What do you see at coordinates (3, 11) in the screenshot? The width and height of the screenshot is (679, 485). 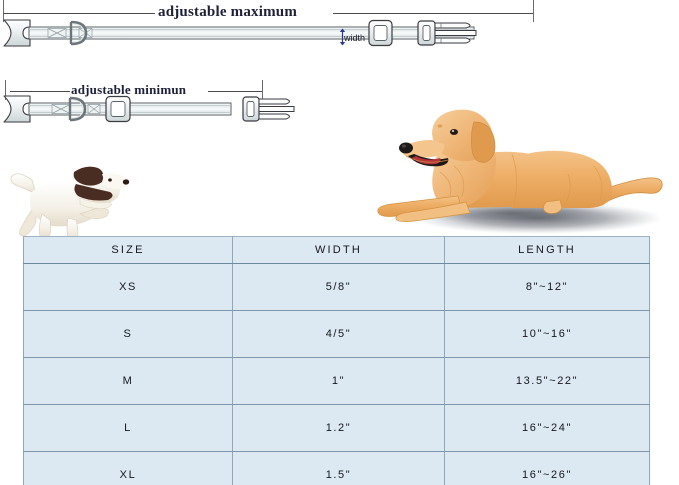 I see `dim-tick-max-left` at bounding box center [3, 11].